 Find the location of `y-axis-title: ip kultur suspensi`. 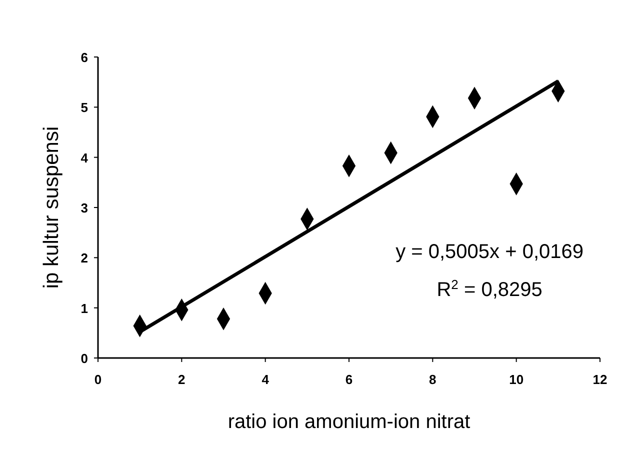

y-axis-title: ip kultur suspensi is located at coordinates (51, 207).